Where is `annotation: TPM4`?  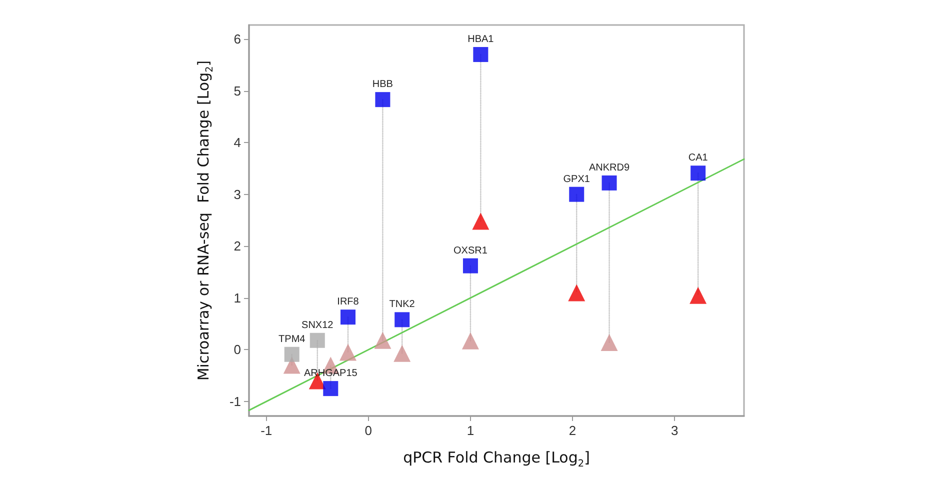
annotation: TPM4 is located at coordinates (292, 339).